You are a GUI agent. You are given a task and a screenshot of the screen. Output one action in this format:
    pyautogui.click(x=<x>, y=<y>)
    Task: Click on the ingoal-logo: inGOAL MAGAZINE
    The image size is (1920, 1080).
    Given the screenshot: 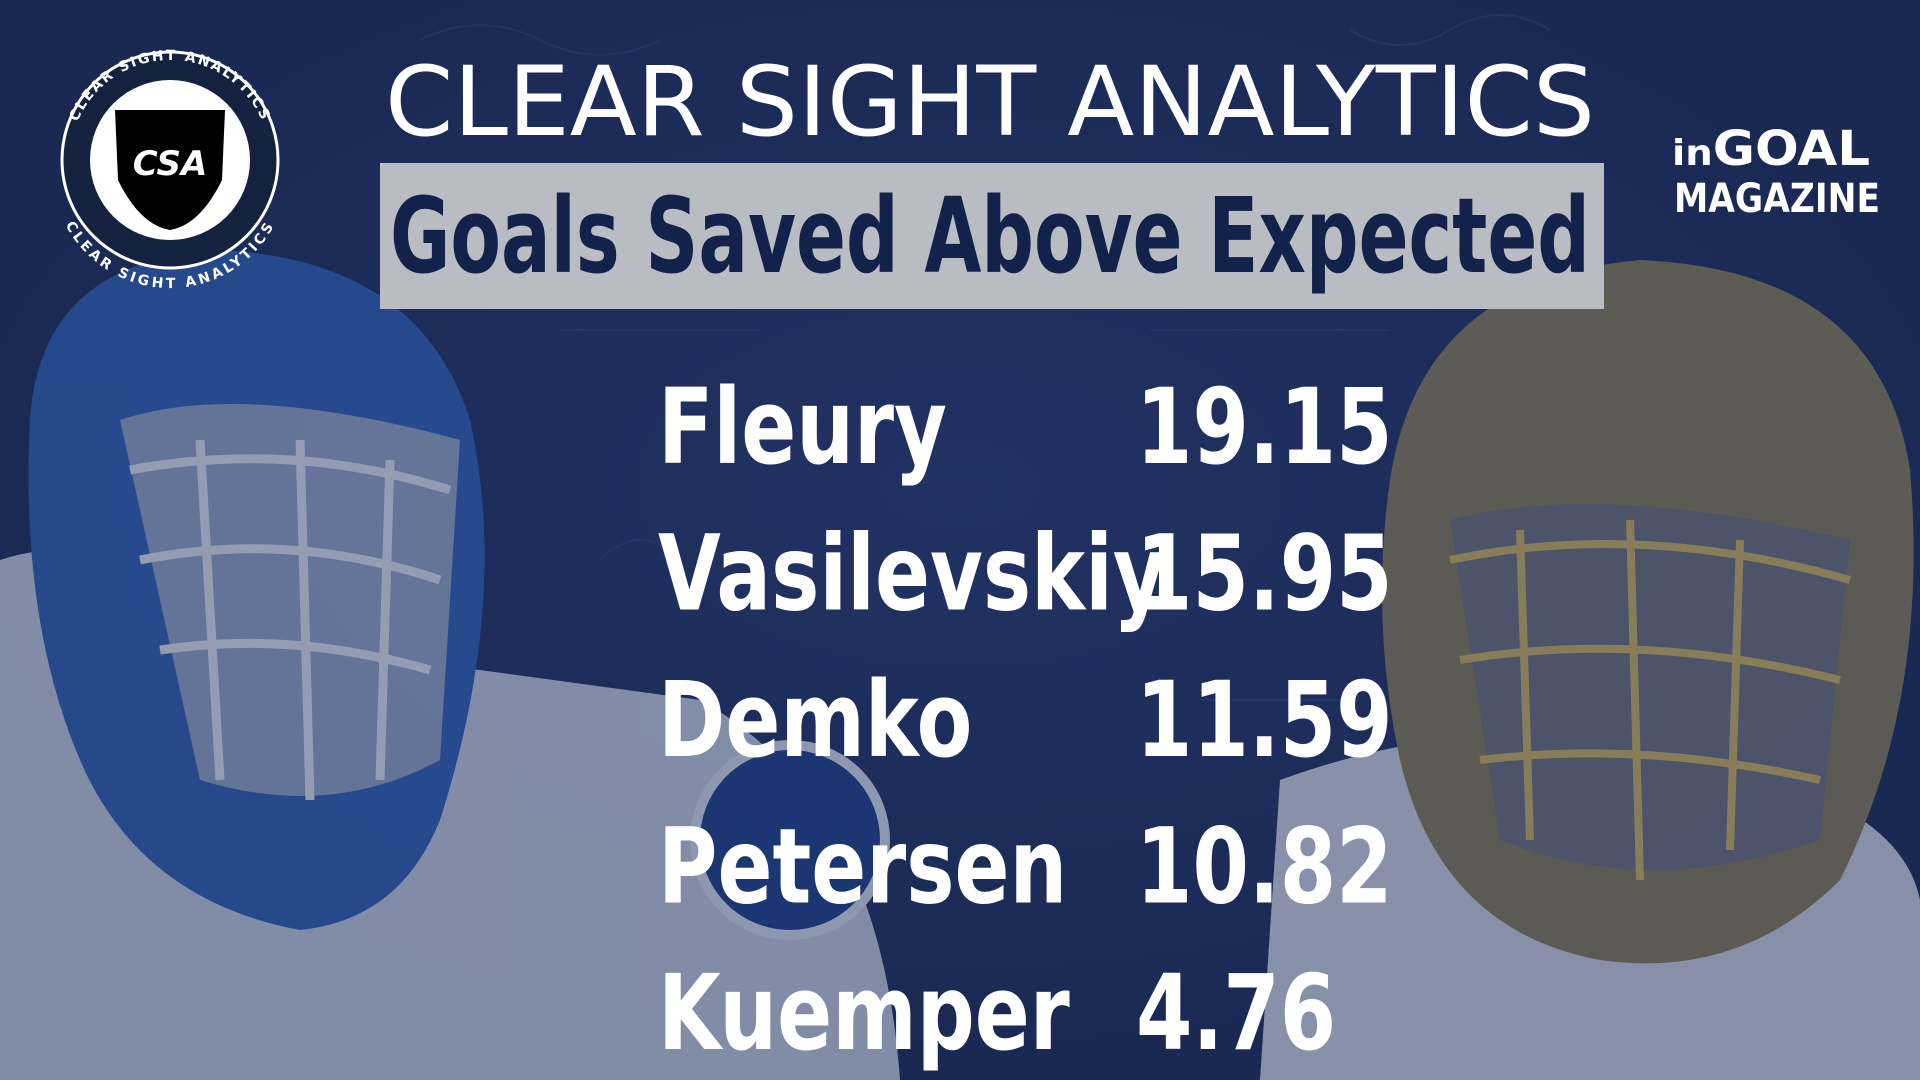 What is the action you would take?
    pyautogui.click(x=1776, y=171)
    